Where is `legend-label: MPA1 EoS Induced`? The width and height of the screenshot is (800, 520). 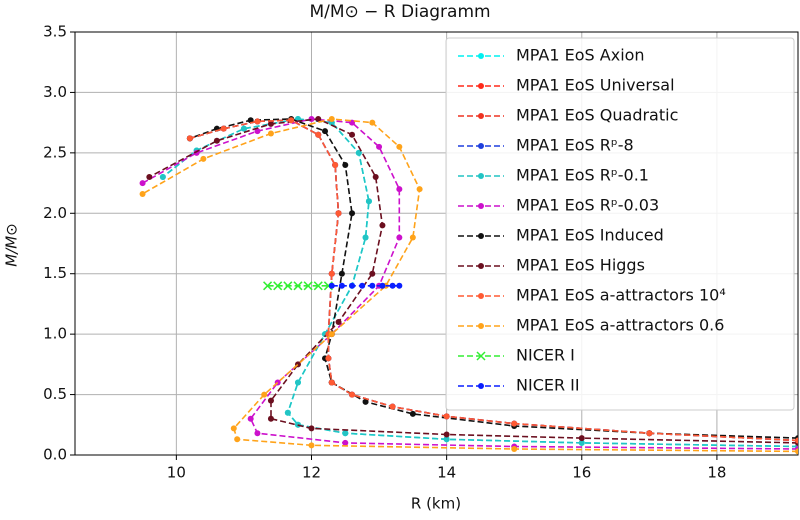
legend-label: MPA1 EoS Induced is located at coordinates (590, 235).